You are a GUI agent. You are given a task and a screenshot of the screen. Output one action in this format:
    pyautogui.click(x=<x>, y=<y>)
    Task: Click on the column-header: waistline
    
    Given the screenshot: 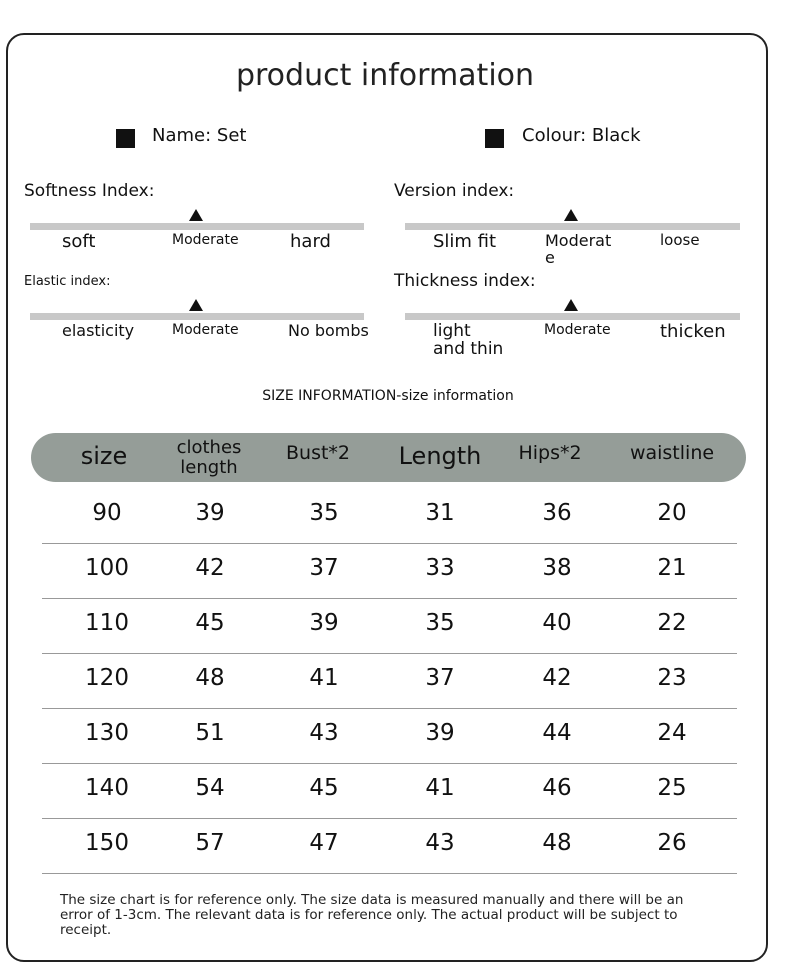 What is the action you would take?
    pyautogui.click(x=672, y=453)
    